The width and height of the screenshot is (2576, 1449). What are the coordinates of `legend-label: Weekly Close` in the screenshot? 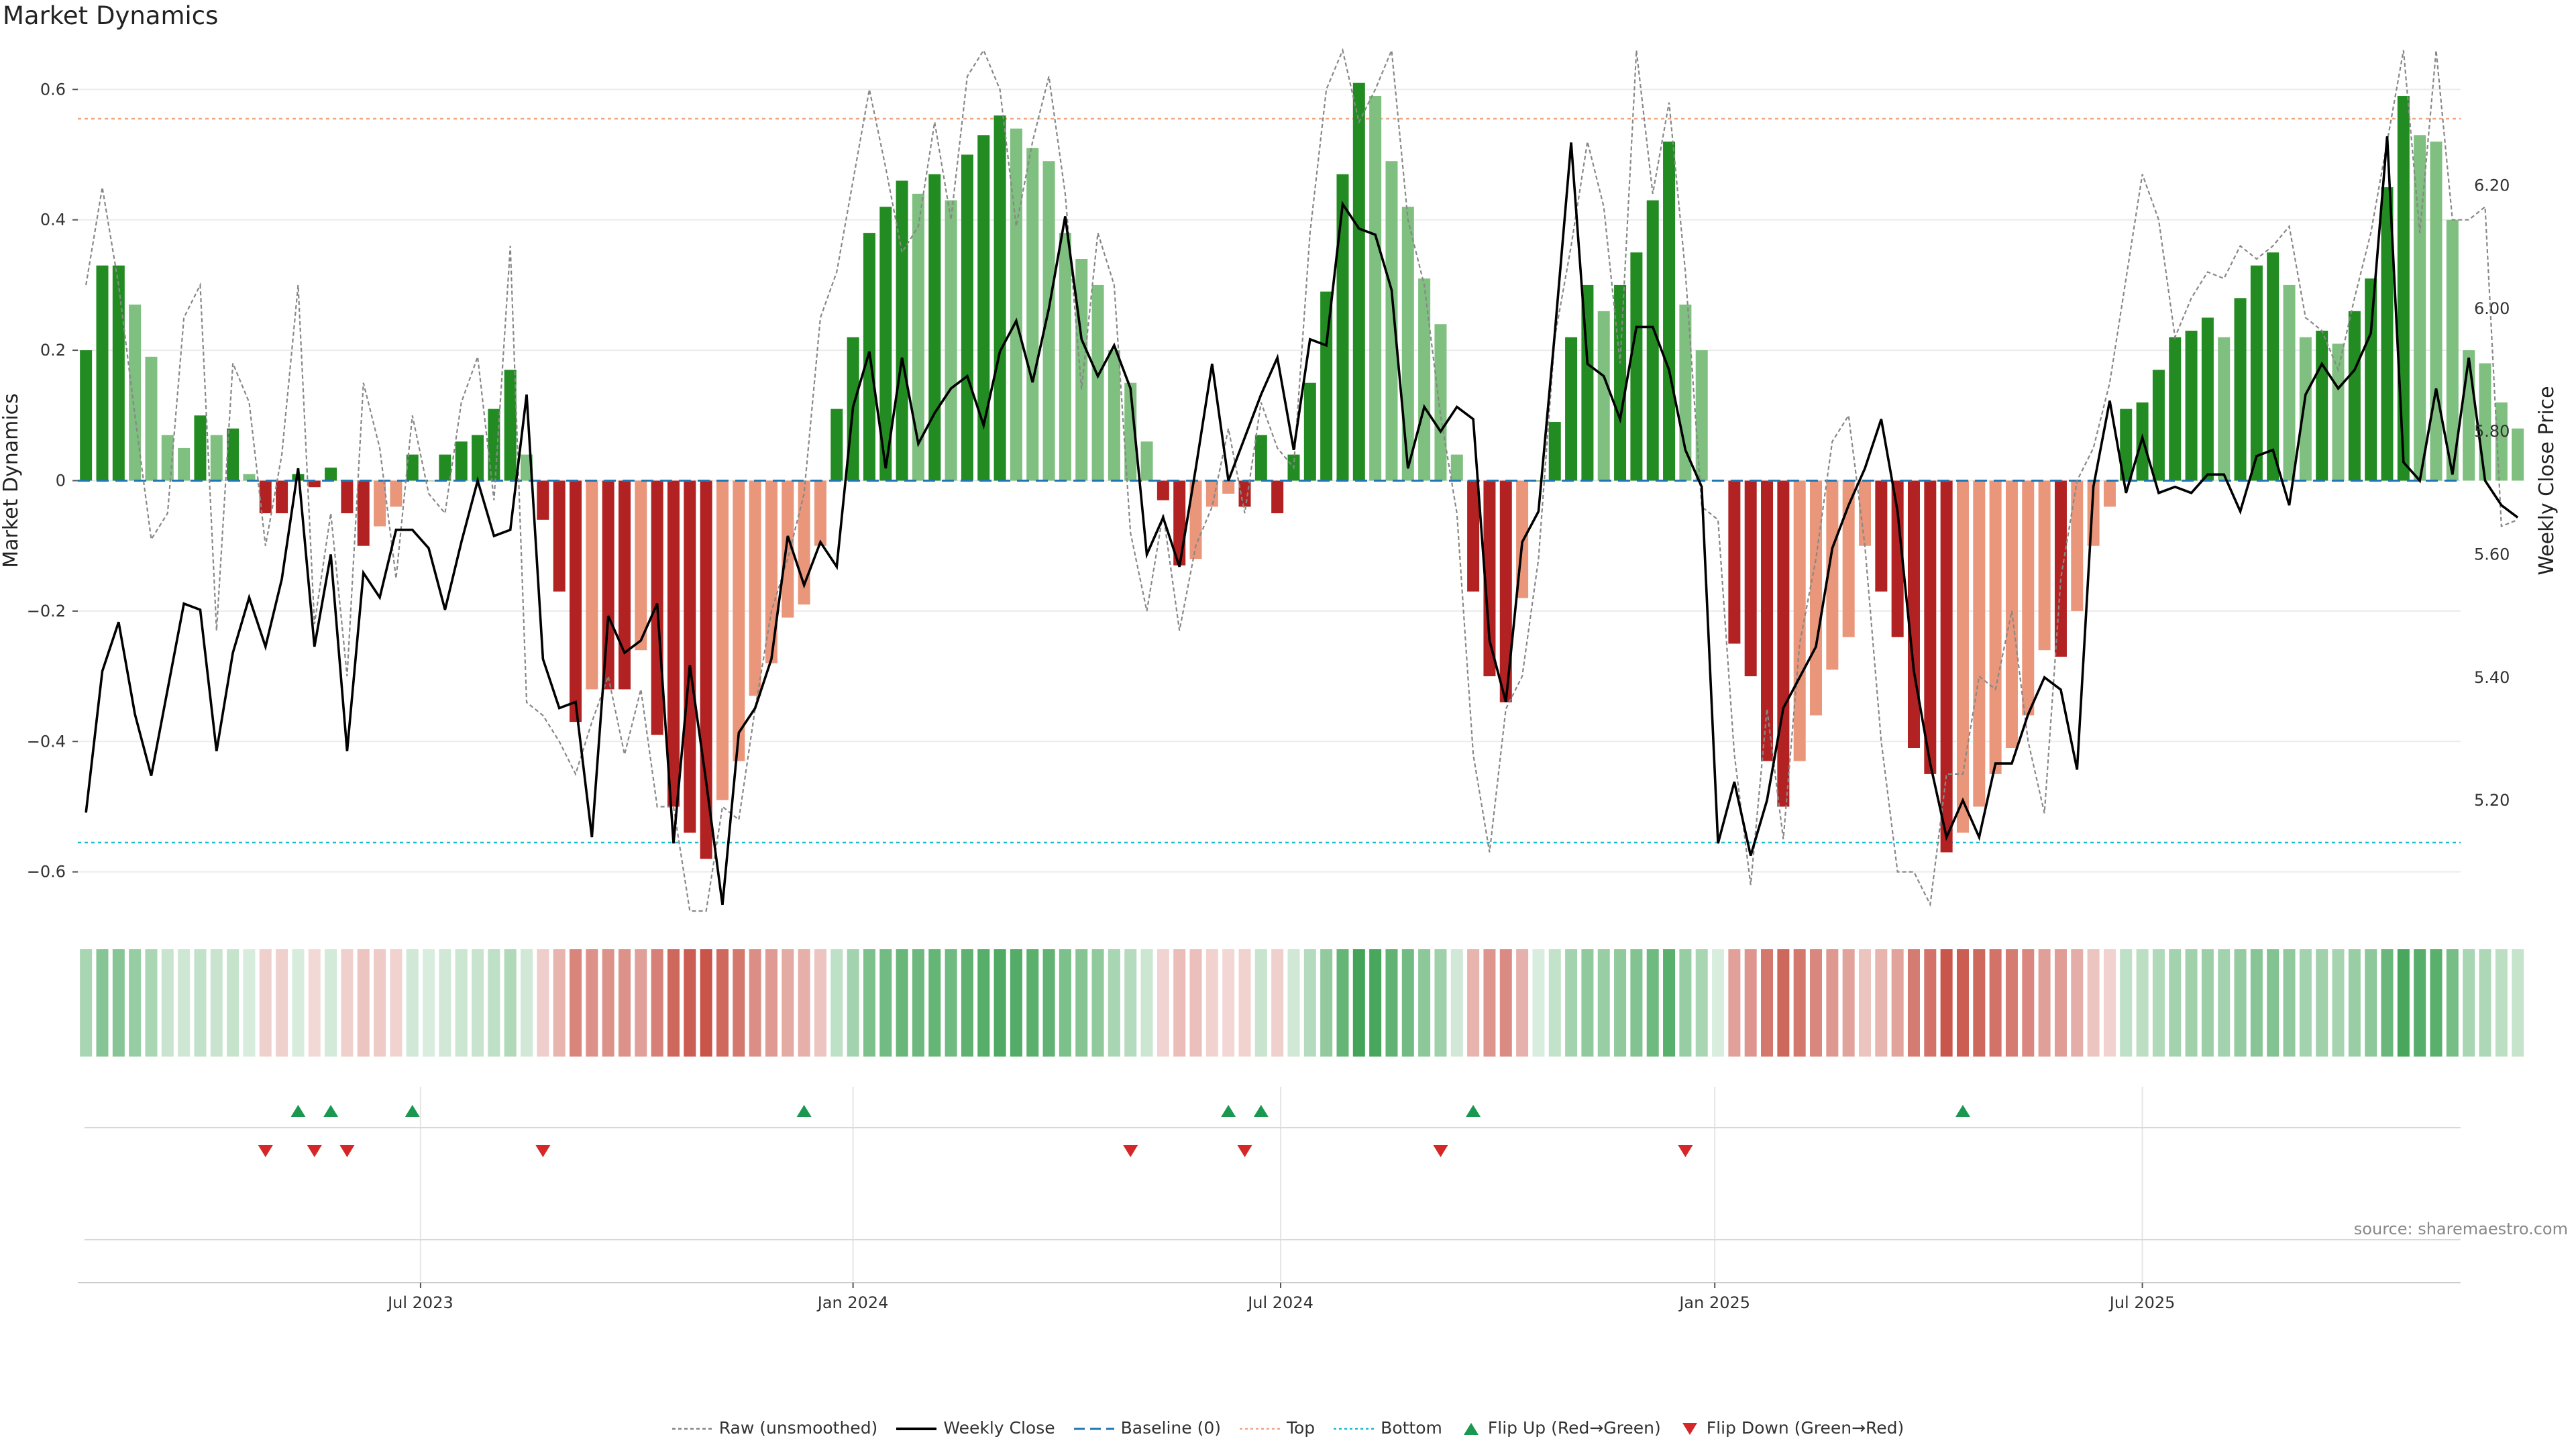 It's located at (999, 1427).